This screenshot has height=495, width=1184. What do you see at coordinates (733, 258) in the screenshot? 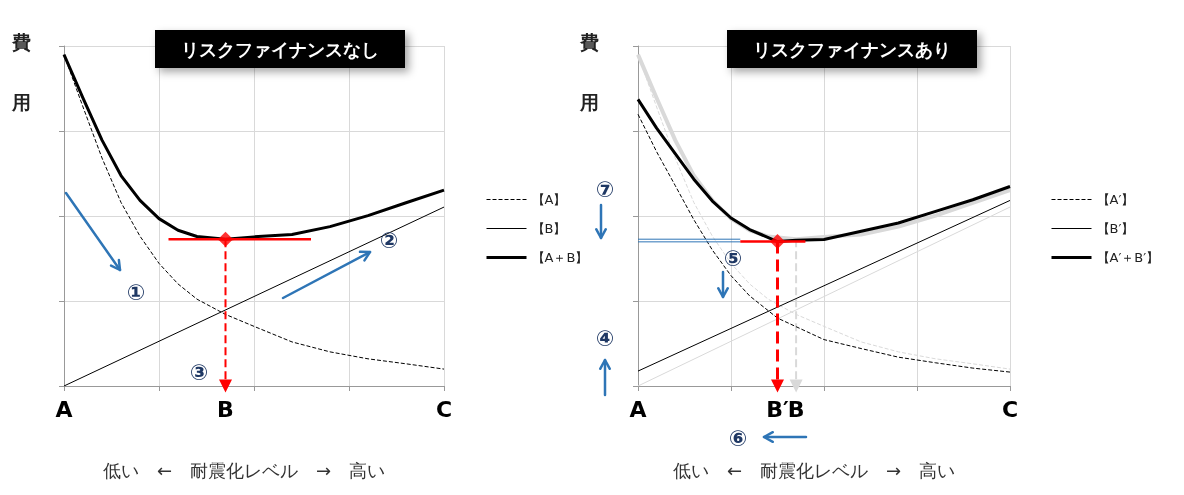
I see `annotation: ⑤` at bounding box center [733, 258].